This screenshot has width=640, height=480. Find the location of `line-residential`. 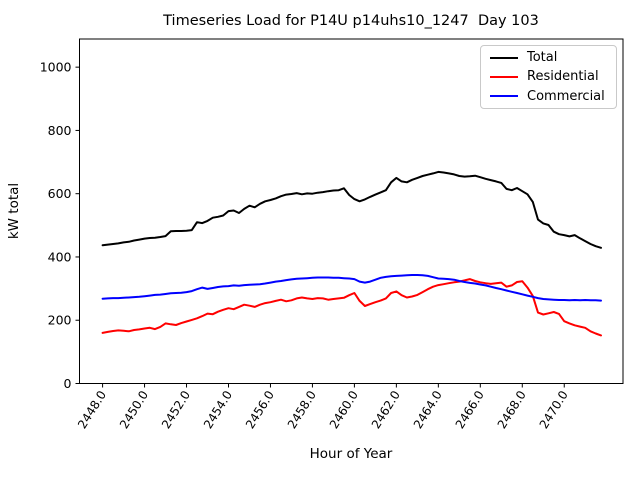

line-residential is located at coordinates (351, 307).